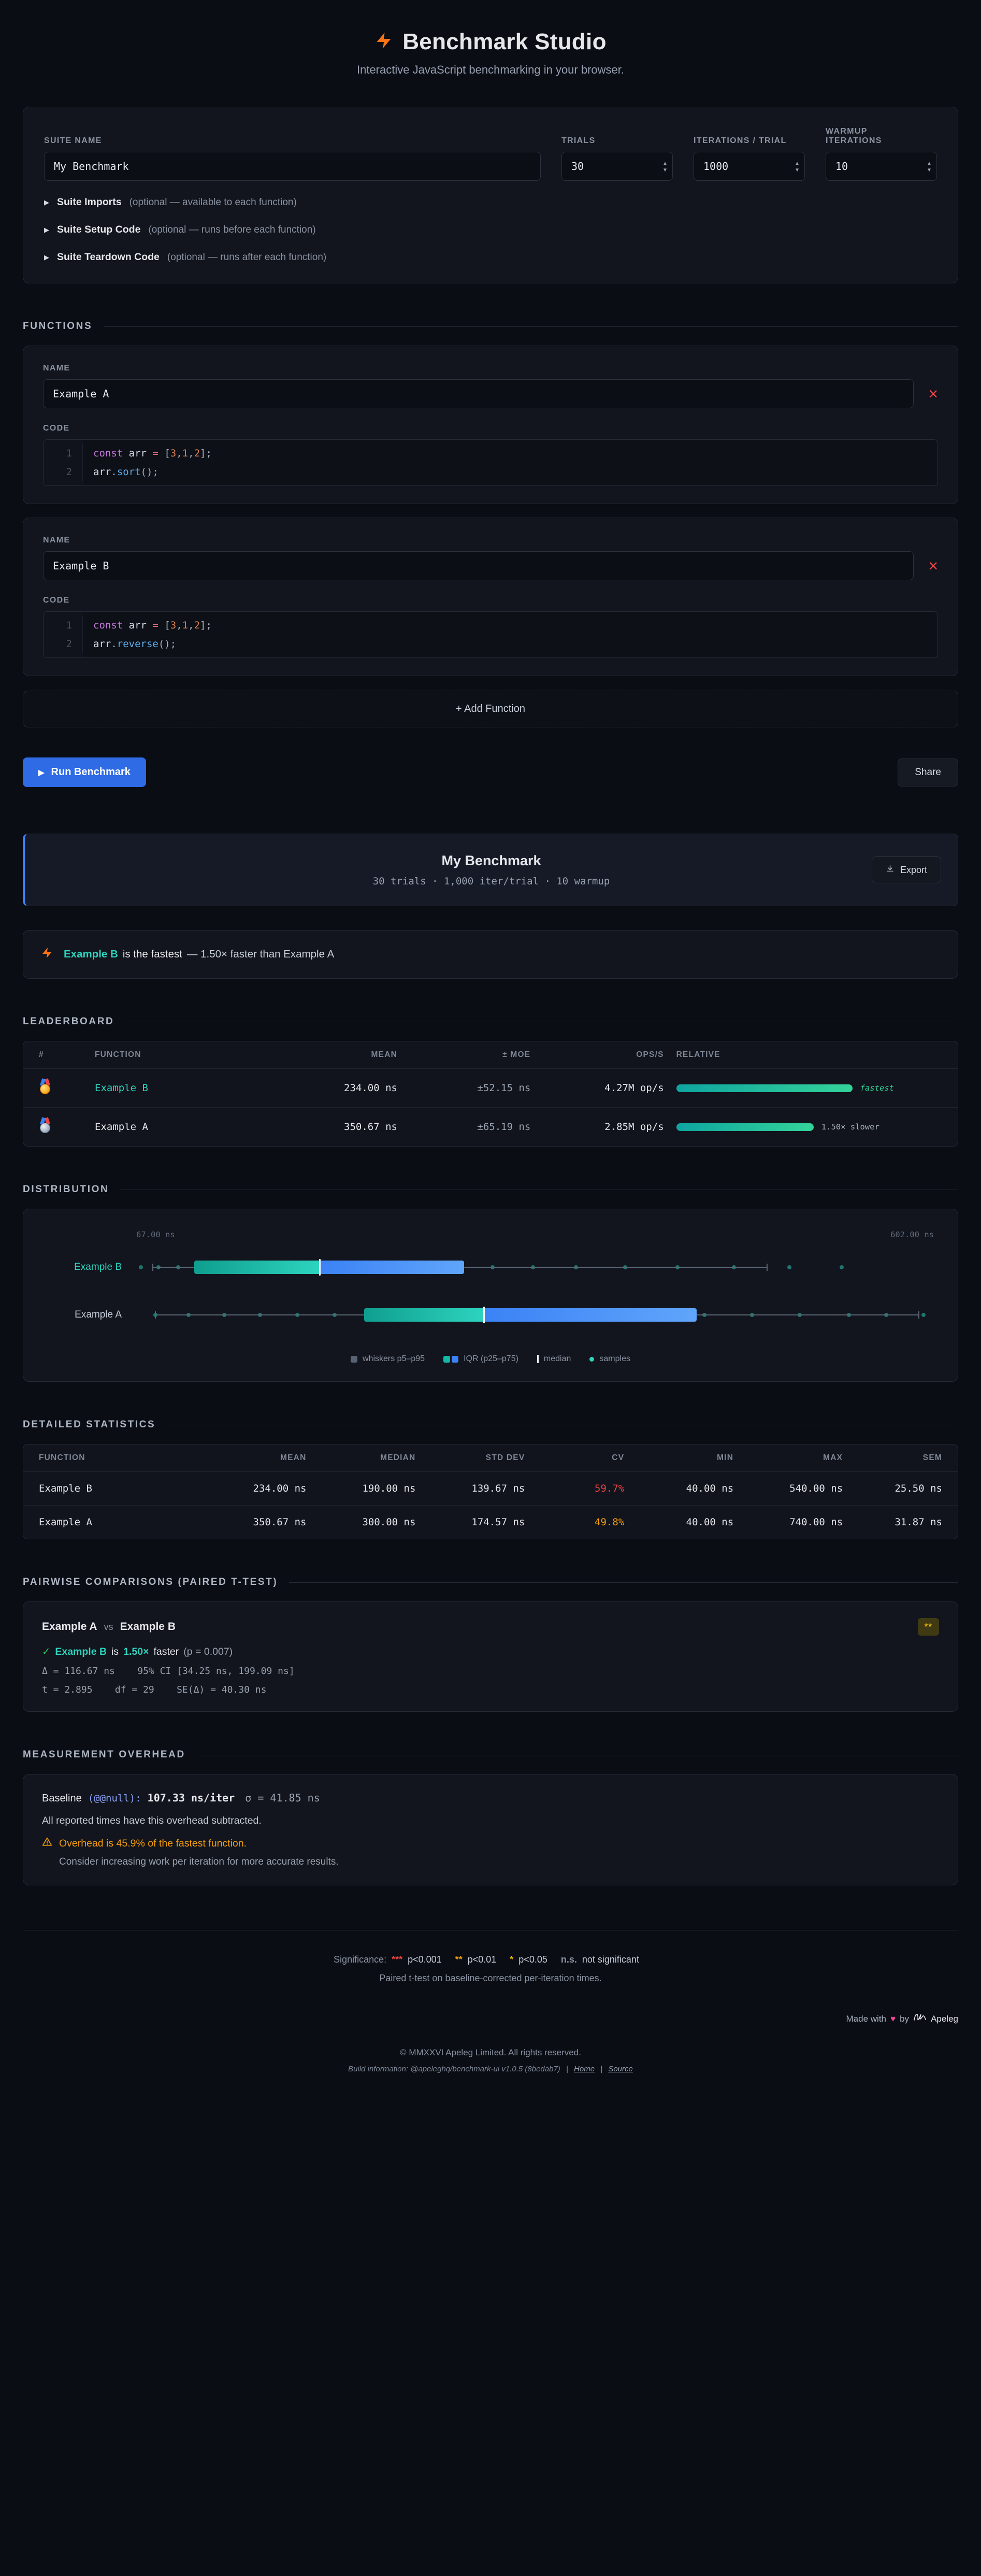 Image resolution: width=981 pixels, height=2576 pixels. What do you see at coordinates (383, 42) in the screenshot?
I see `app-logo-bolt-icon` at bounding box center [383, 42].